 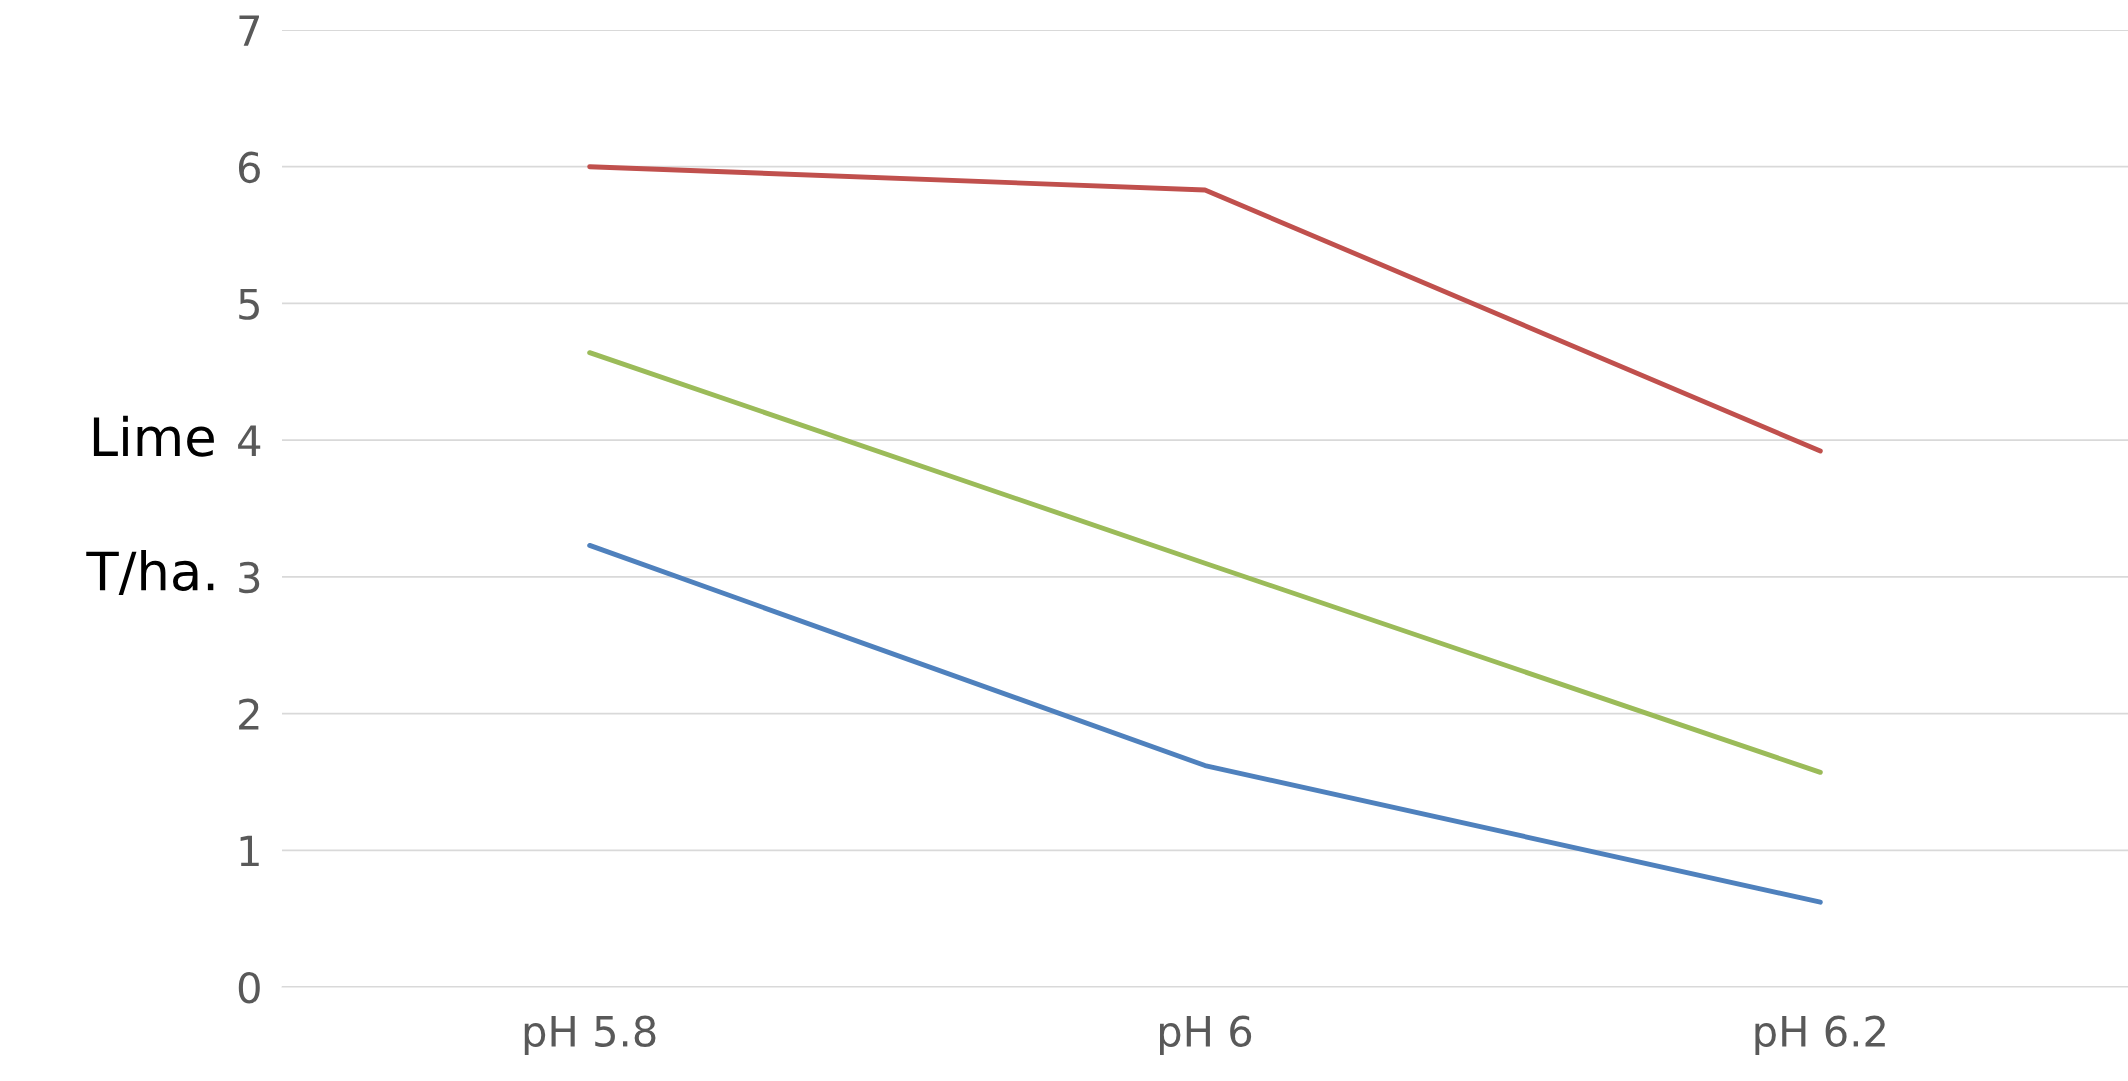 What do you see at coordinates (249, 851) in the screenshot?
I see `y-tick-label: 1` at bounding box center [249, 851].